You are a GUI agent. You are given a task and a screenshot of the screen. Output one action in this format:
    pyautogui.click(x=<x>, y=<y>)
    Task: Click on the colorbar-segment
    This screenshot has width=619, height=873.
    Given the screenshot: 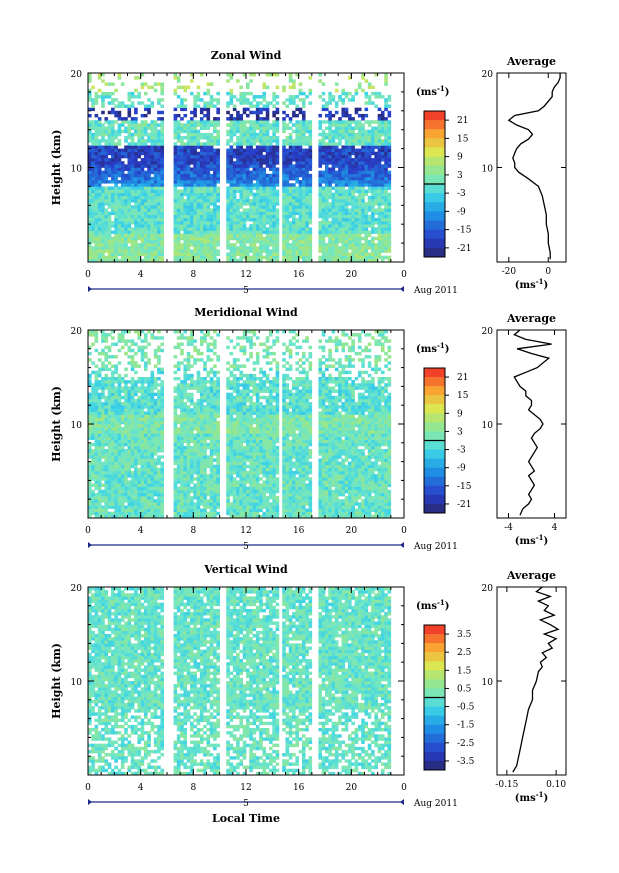 What is the action you would take?
    pyautogui.click(x=434, y=116)
    